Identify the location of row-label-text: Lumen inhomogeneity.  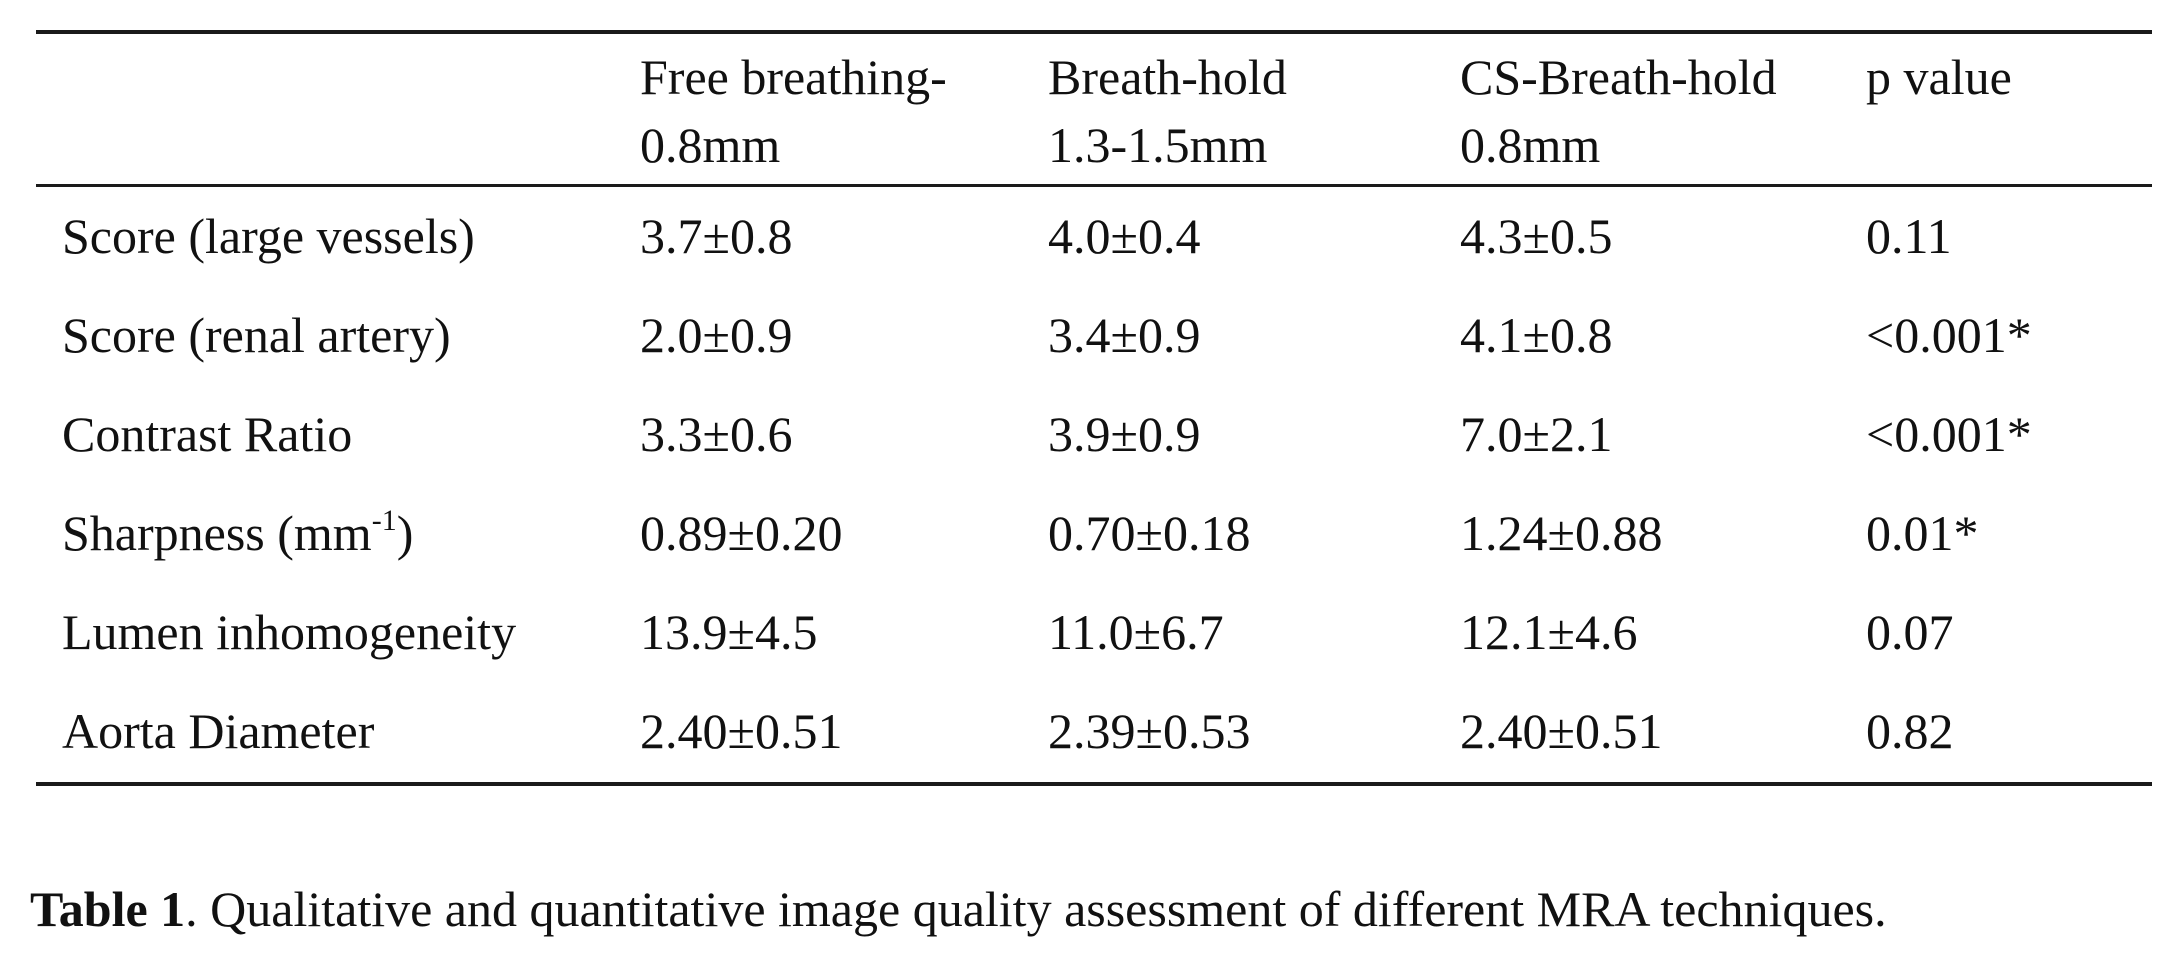
(289, 632).